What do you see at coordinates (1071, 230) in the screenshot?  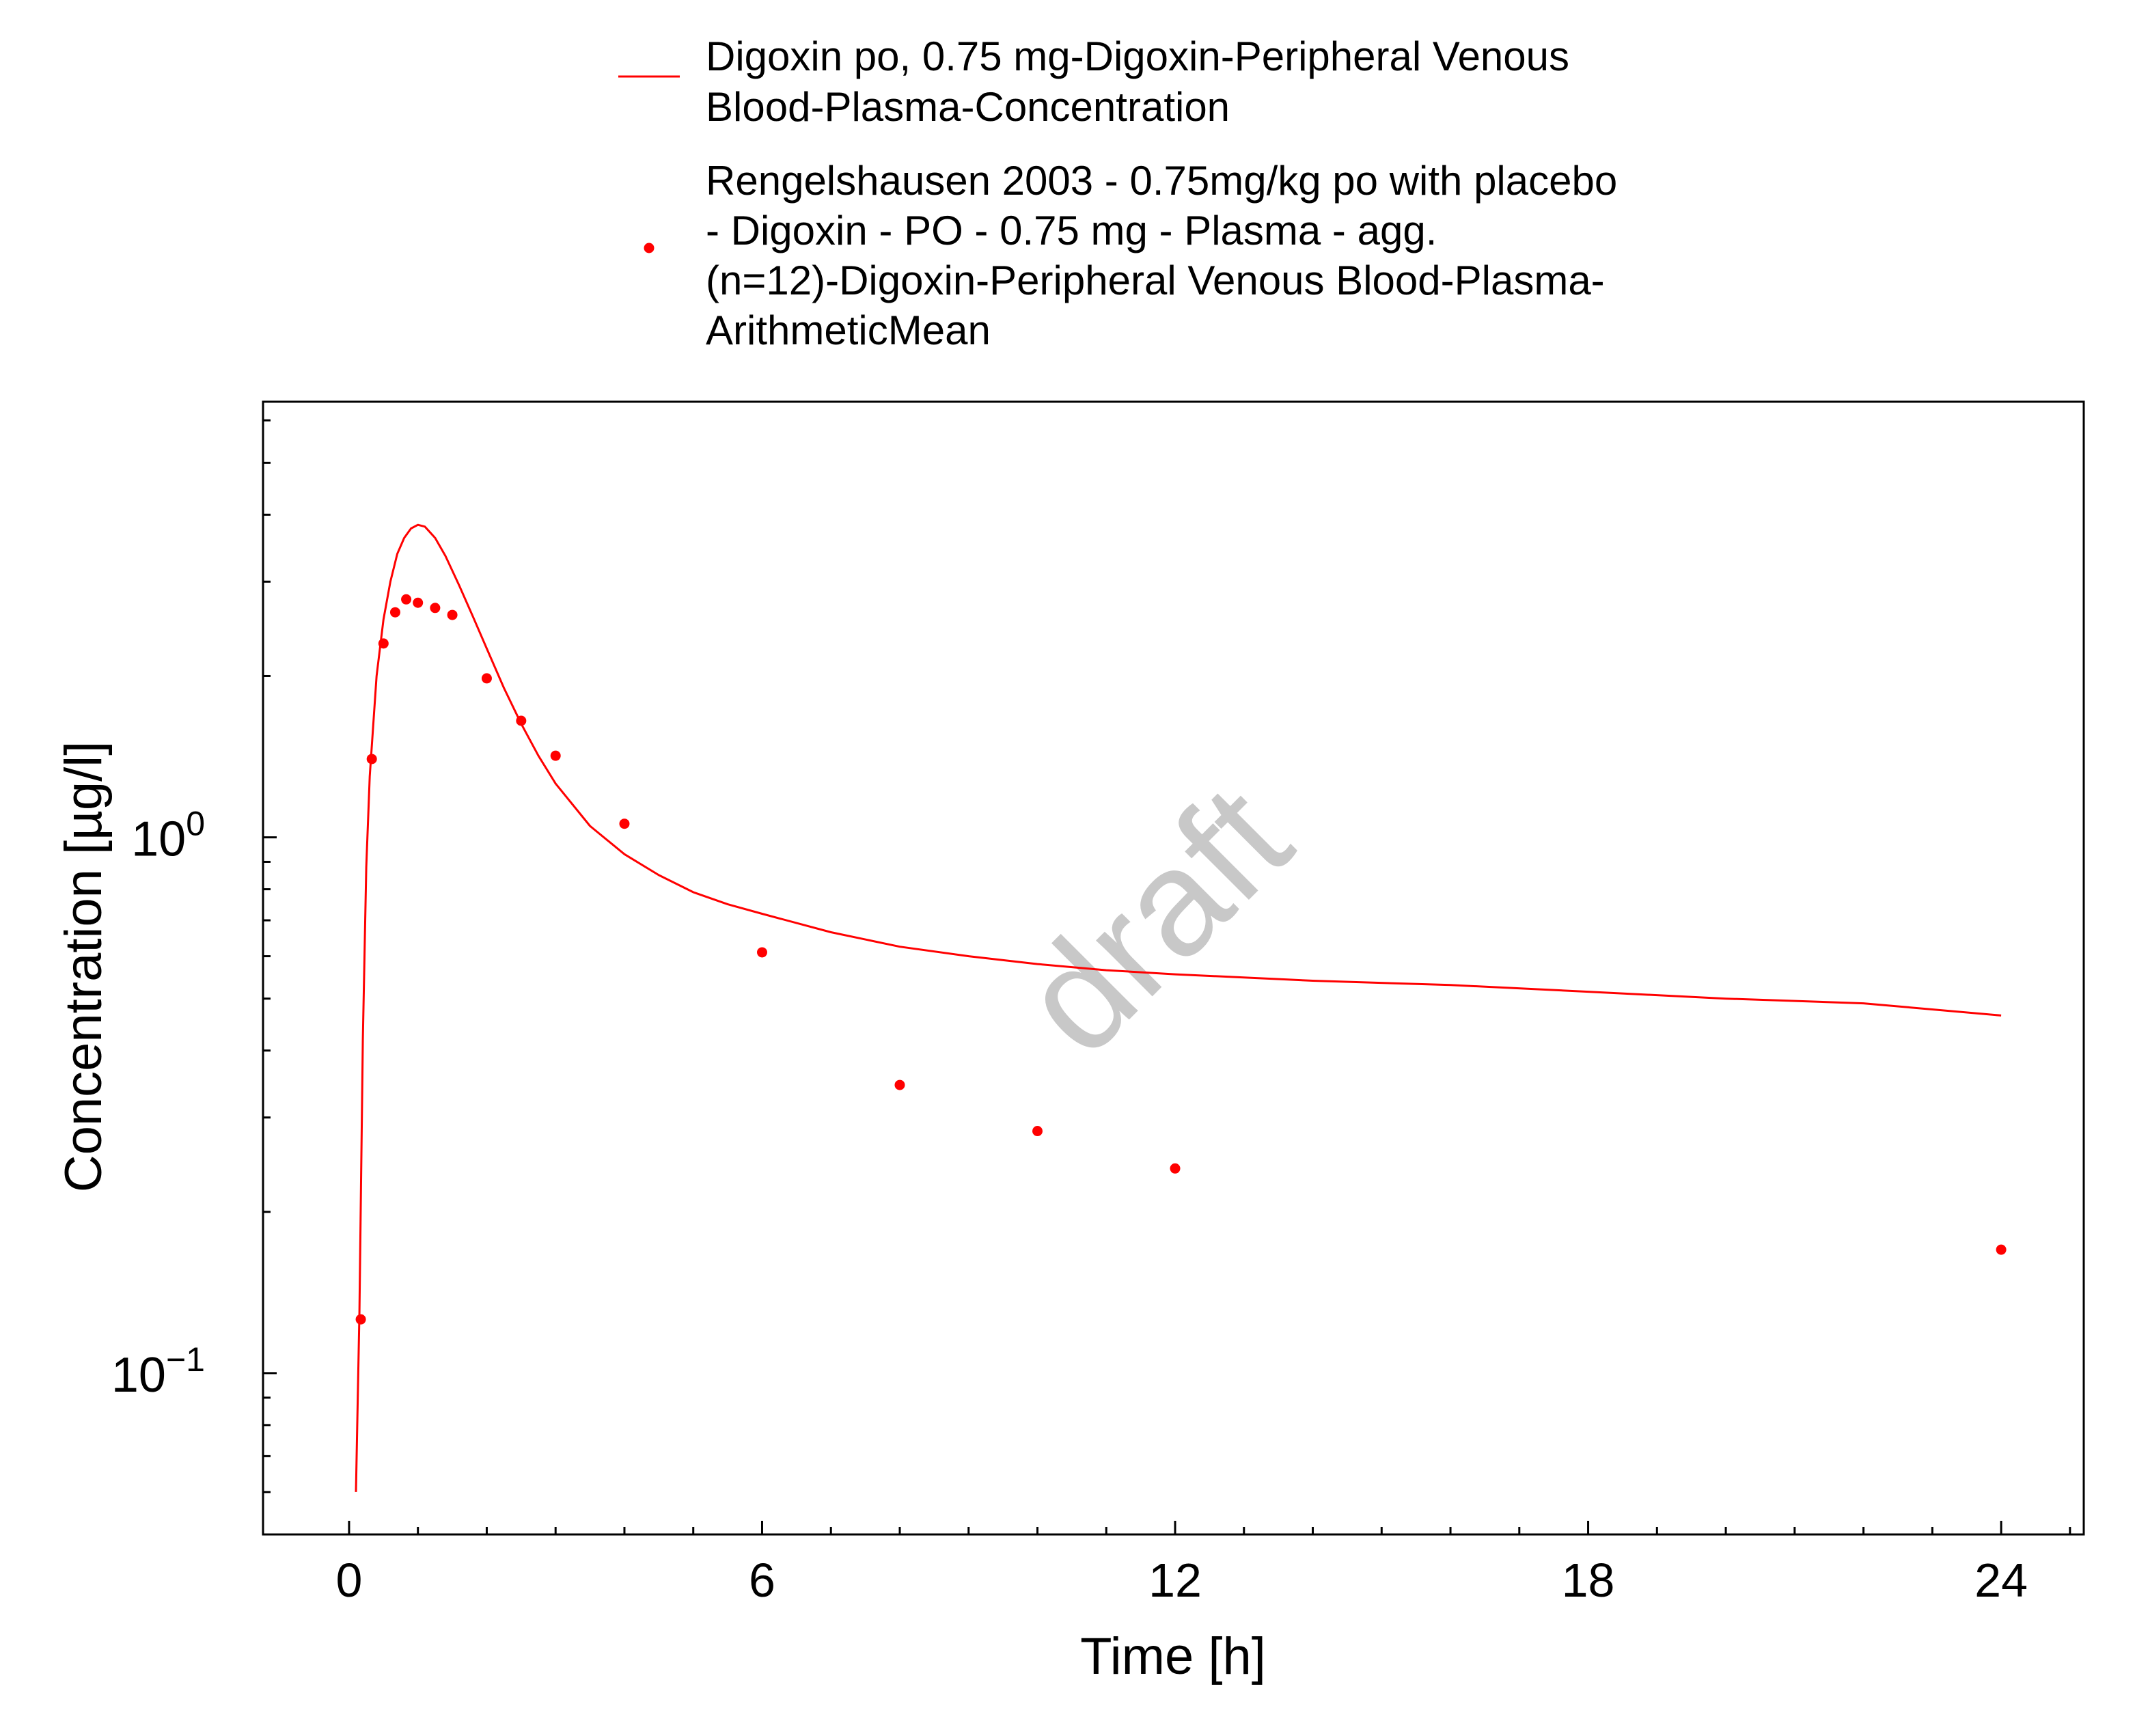 I see `legend-label-scatter-2: - Digoxin - PO - 0.75 mg - Plasma - agg.` at bounding box center [1071, 230].